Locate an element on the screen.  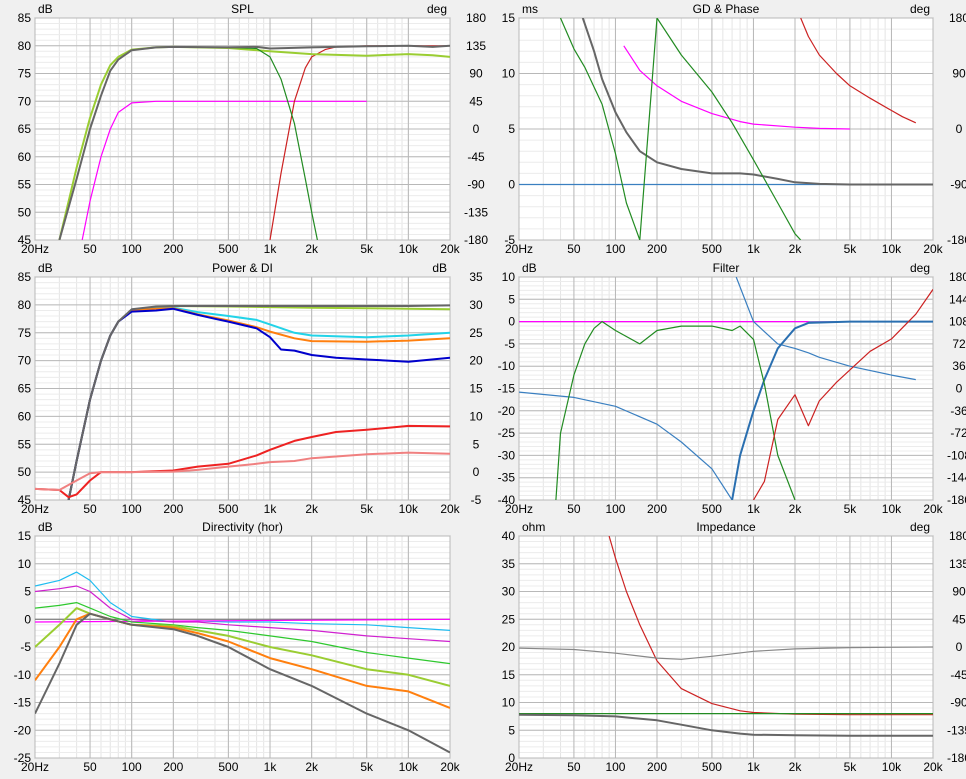
chart-title: Directivity (hor) is located at coordinates (242, 527).